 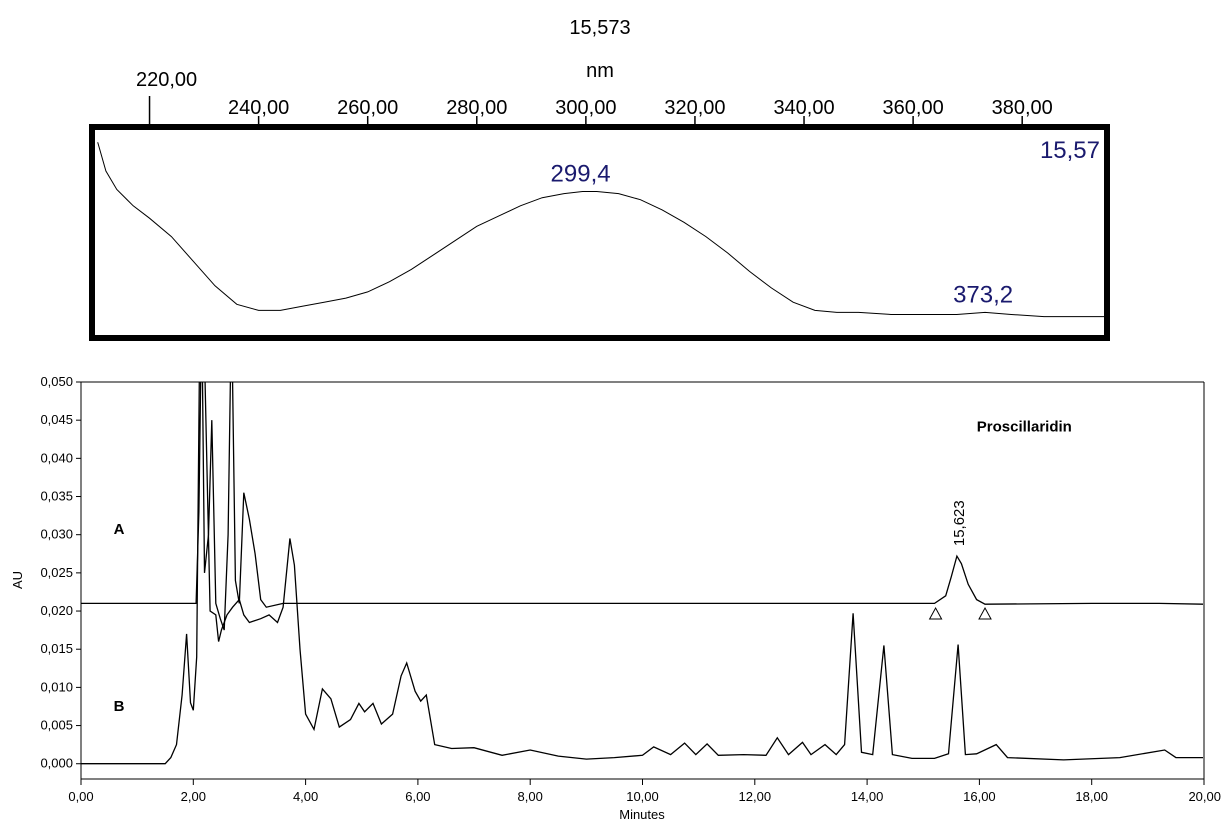 What do you see at coordinates (56, 648) in the screenshot?
I see `chromatogram-y-tick-0-015: 0,015` at bounding box center [56, 648].